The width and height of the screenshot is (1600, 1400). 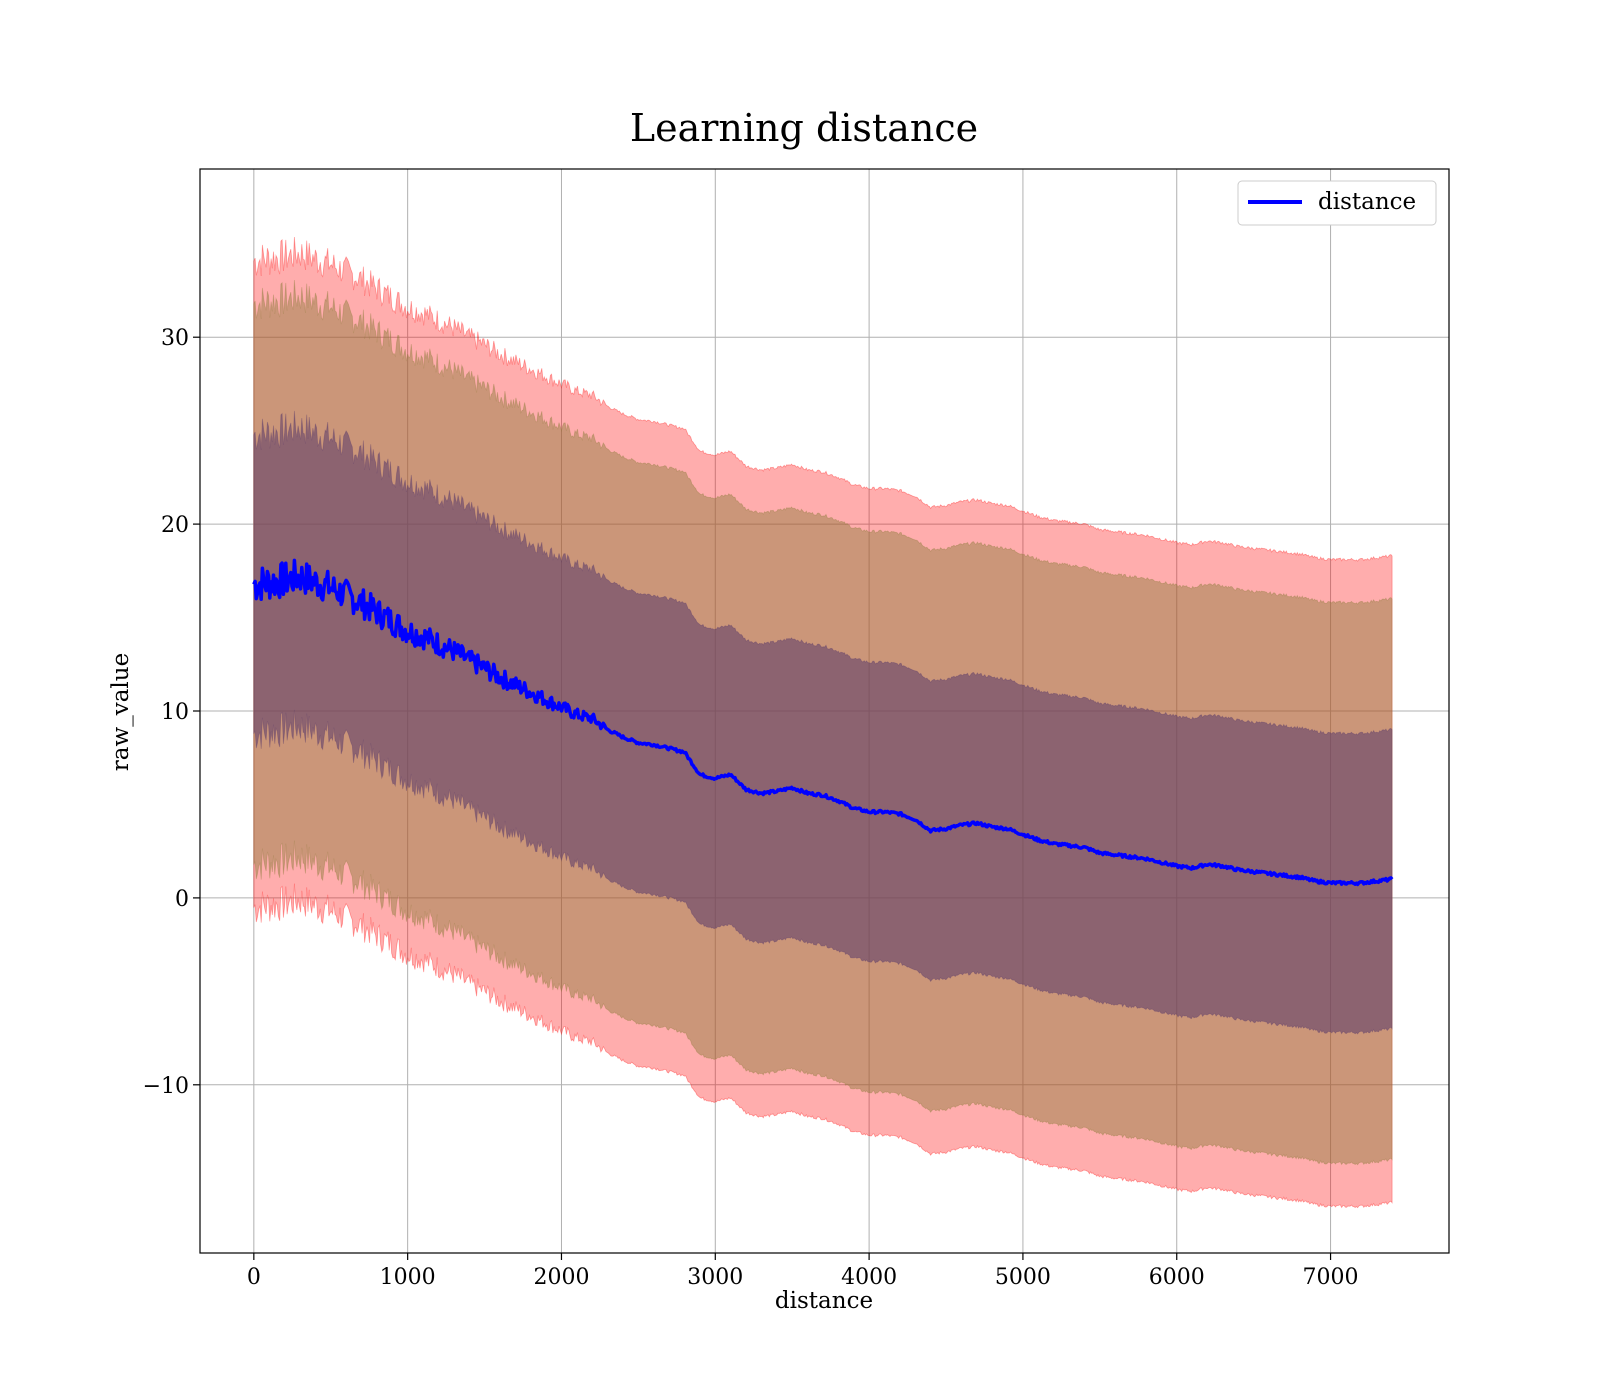 I want to click on legend-label-distance: distance, so click(x=1367, y=202).